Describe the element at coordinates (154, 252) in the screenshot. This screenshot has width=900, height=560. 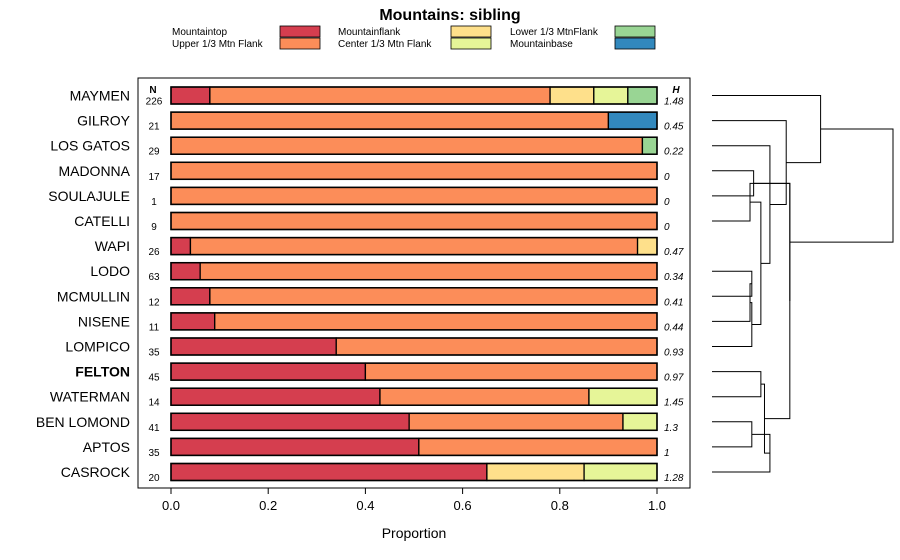
I see `n-value: 26` at that location.